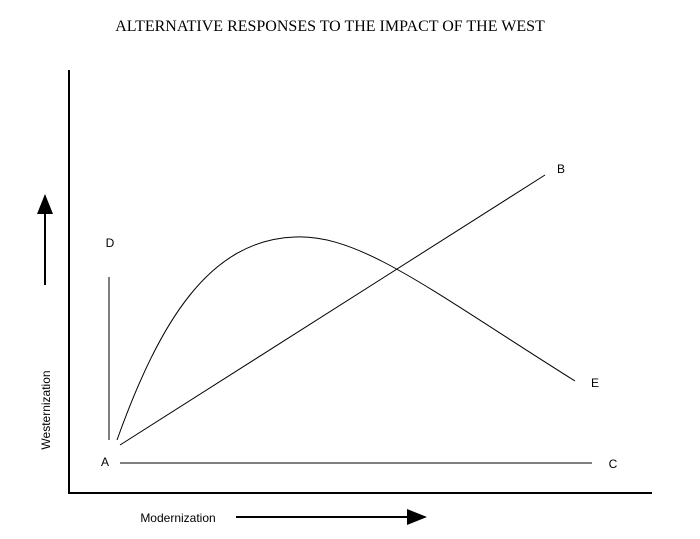 This screenshot has width=700, height=539. I want to click on node-label: A, so click(105, 462).